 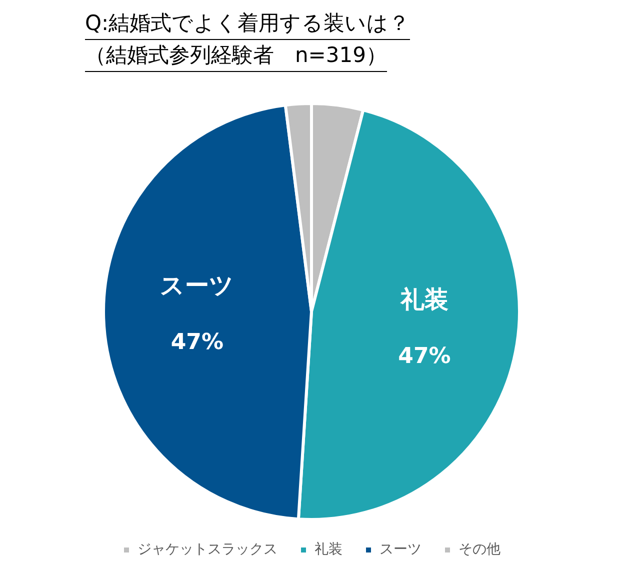 What do you see at coordinates (423, 300) in the screenshot?
I see `slice-label: 礼装` at bounding box center [423, 300].